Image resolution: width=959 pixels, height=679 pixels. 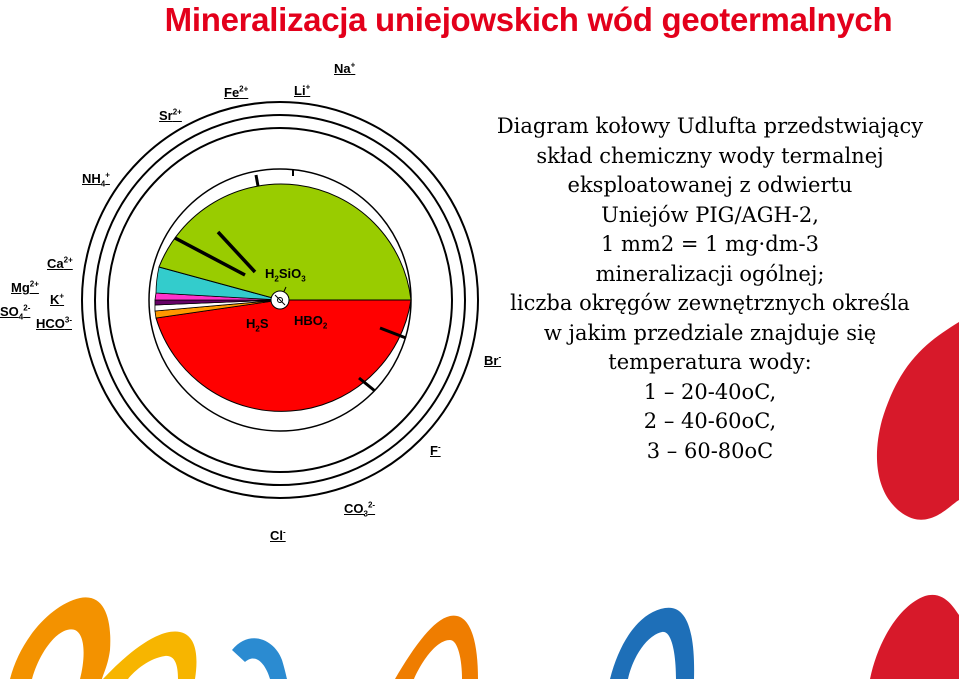 What do you see at coordinates (257, 325) in the screenshot?
I see `h2s-label: H2S` at bounding box center [257, 325].